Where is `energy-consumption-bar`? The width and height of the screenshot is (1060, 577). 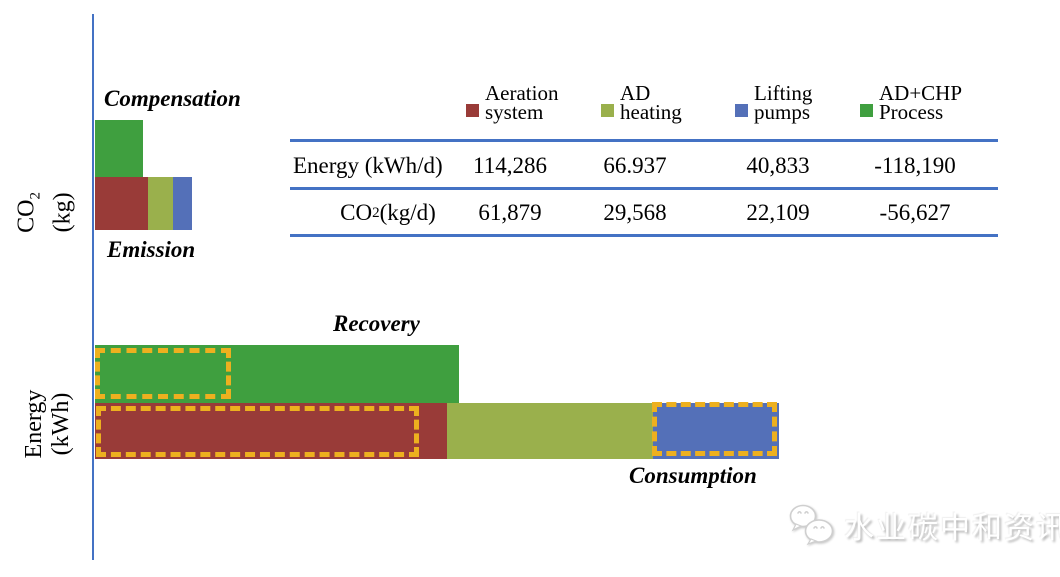
energy-consumption-bar is located at coordinates (437, 431).